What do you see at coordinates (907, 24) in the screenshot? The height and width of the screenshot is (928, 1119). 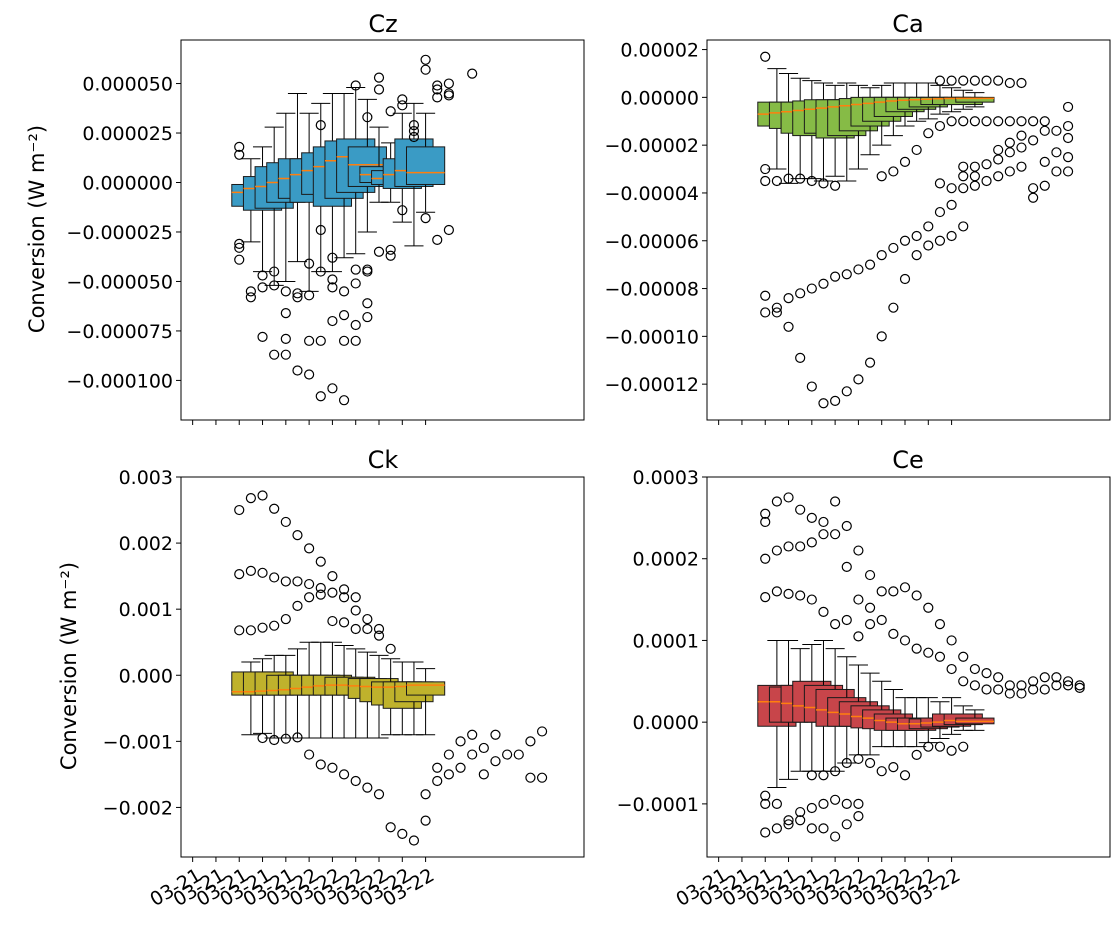 I see `subplot-title: Ca` at bounding box center [907, 24].